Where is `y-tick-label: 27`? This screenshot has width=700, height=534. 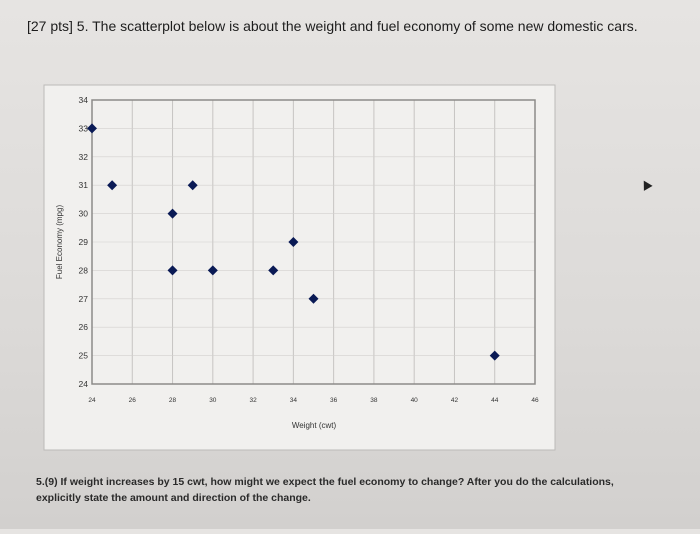 y-tick-label: 27 is located at coordinates (84, 299).